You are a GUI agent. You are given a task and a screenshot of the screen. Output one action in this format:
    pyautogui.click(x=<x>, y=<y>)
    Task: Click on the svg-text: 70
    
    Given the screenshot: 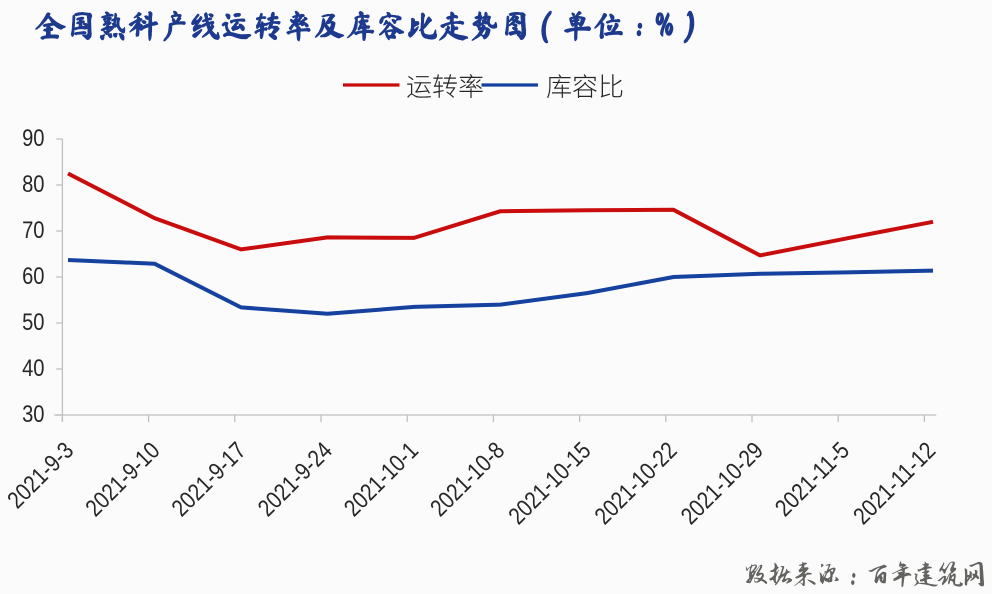 What is the action you would take?
    pyautogui.click(x=33, y=230)
    